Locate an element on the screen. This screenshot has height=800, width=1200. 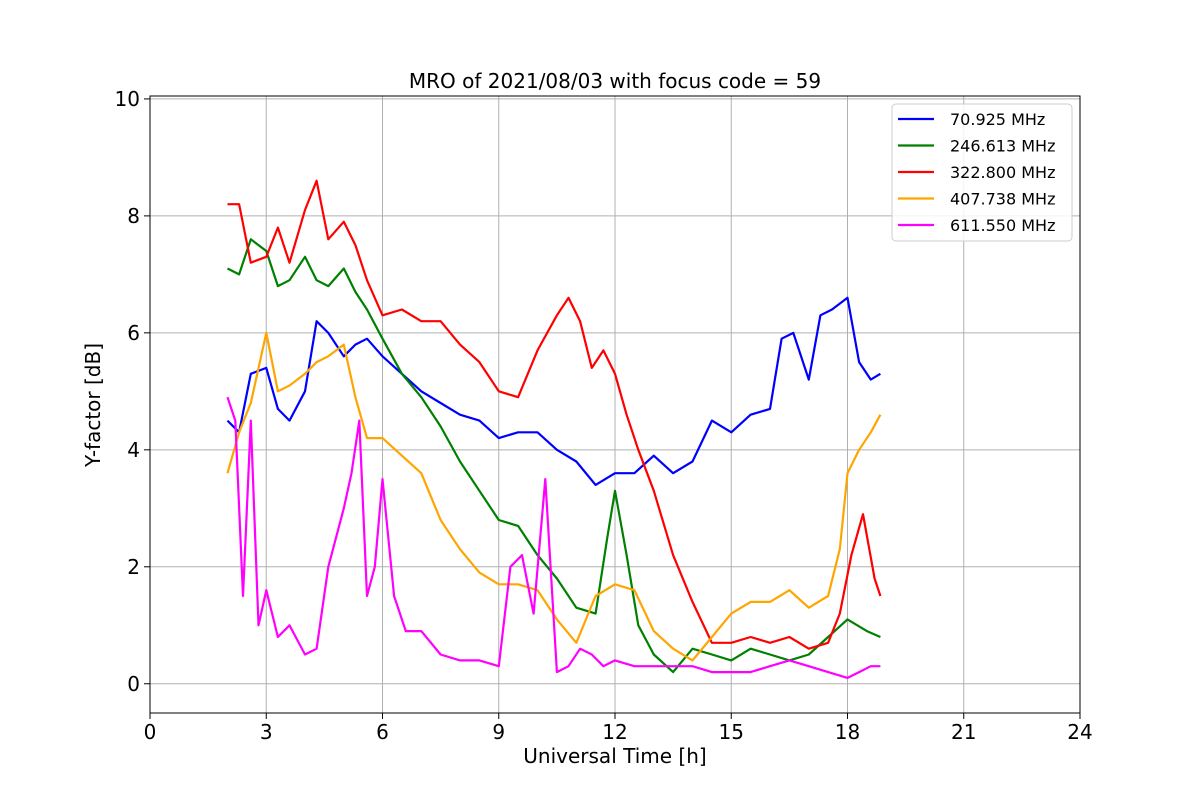
y-tick-label: 6 is located at coordinates (133, 333).